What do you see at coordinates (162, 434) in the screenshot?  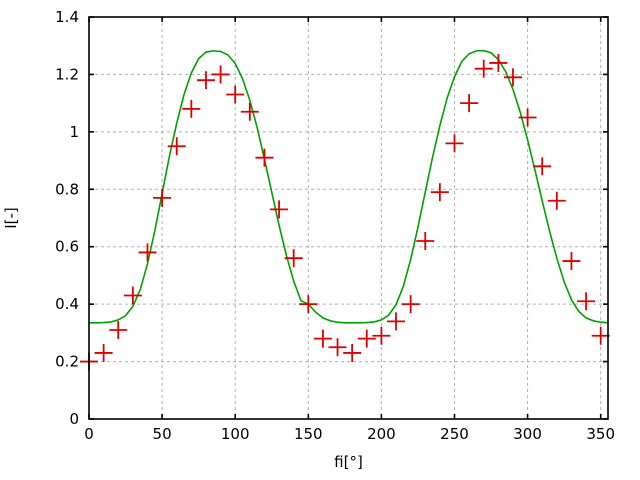 I see `x-tick-label: 50` at bounding box center [162, 434].